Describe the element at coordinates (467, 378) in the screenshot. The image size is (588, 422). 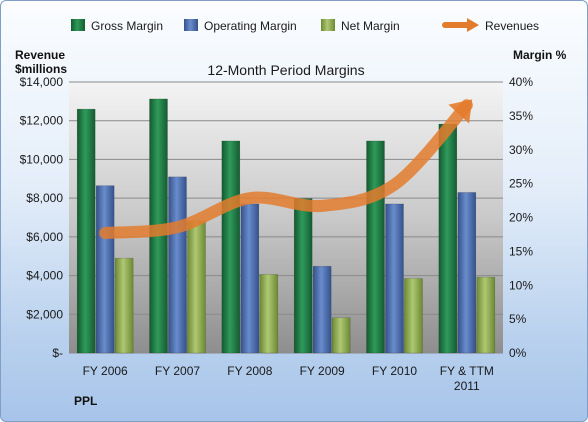
I see `x-tick-label: FY & TTM 2011` at that location.